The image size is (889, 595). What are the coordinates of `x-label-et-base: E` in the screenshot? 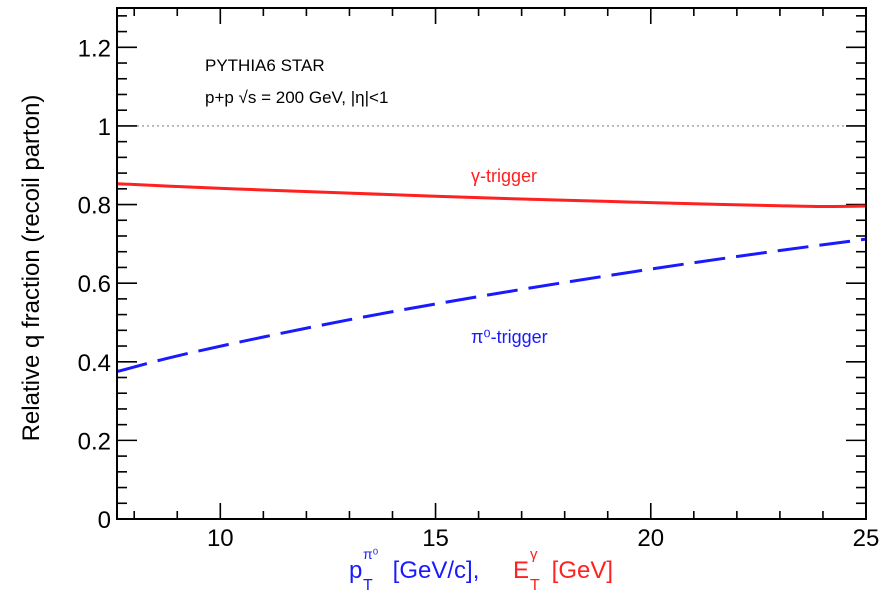 It's located at (521, 570).